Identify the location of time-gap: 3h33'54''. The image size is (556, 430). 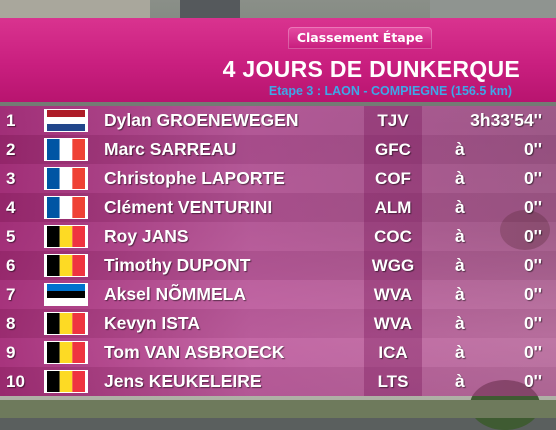
(506, 120).